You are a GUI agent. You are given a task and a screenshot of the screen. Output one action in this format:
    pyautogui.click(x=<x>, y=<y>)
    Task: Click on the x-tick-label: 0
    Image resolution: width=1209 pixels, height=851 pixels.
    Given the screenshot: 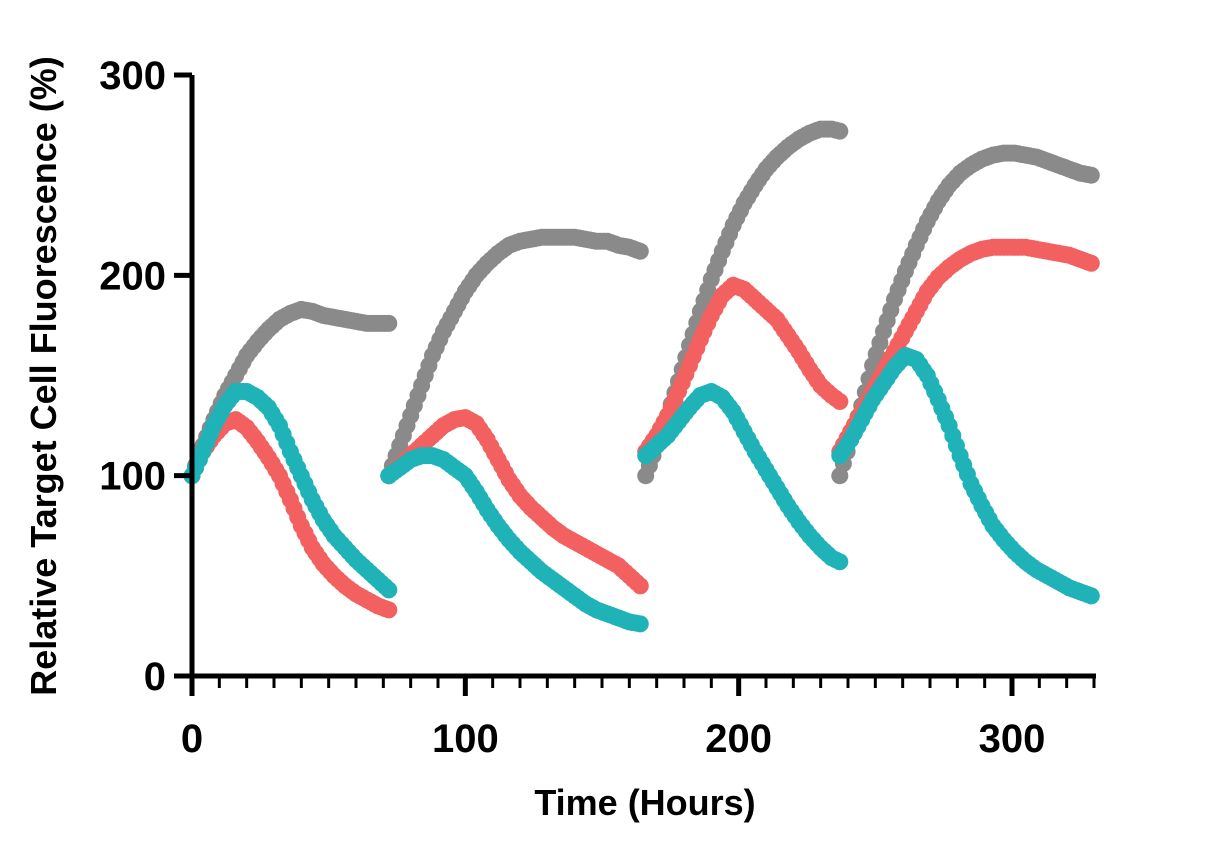 What is the action you would take?
    pyautogui.click(x=192, y=739)
    